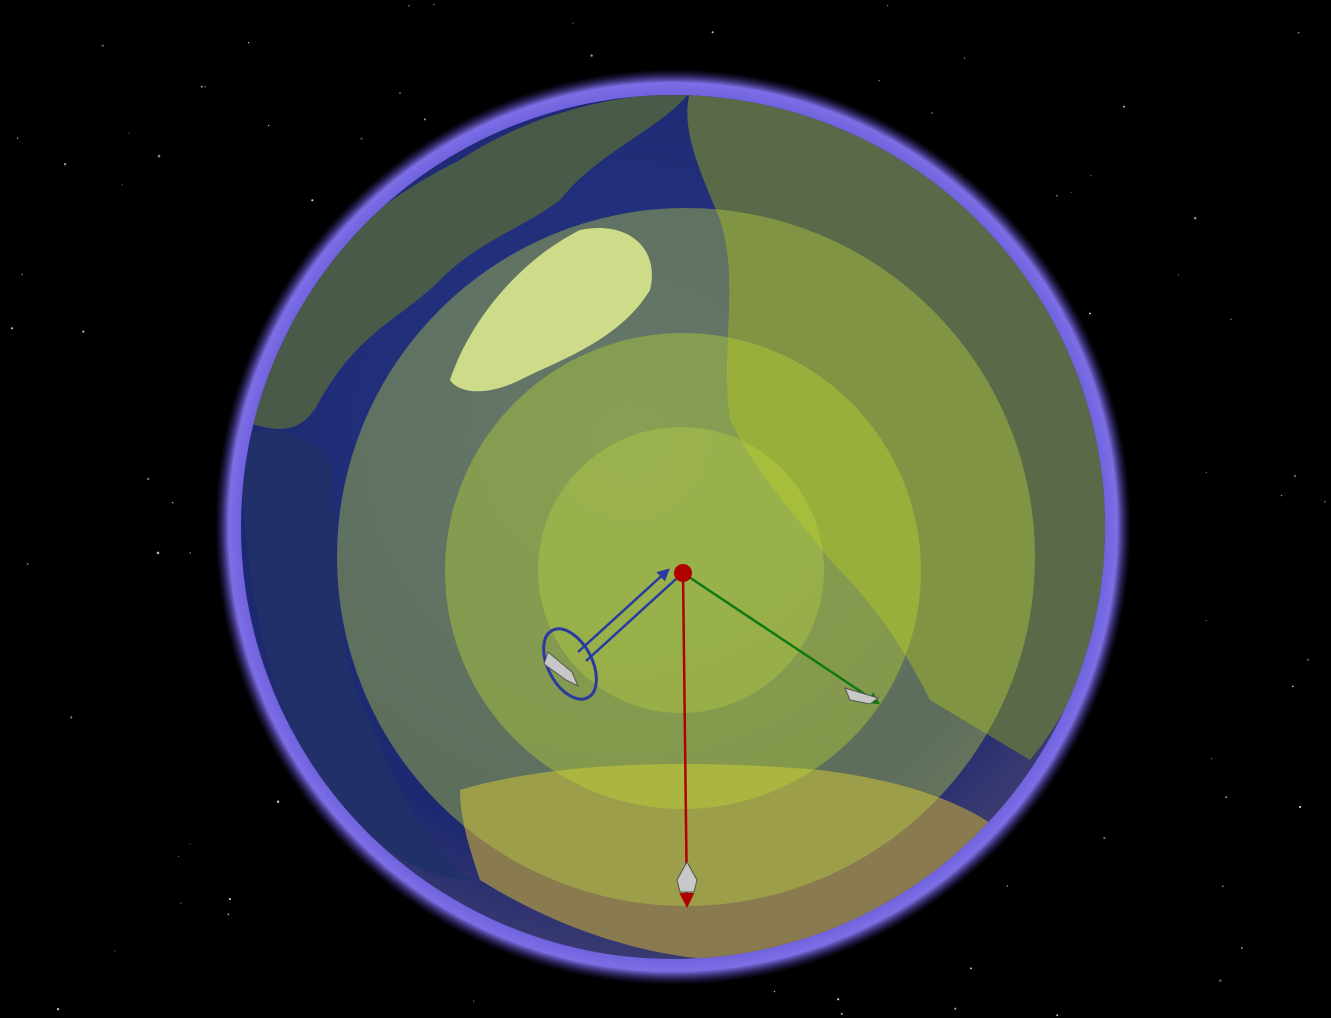  Describe the element at coordinates (781, 638) in the screenshot. I see `east-vector` at that location.